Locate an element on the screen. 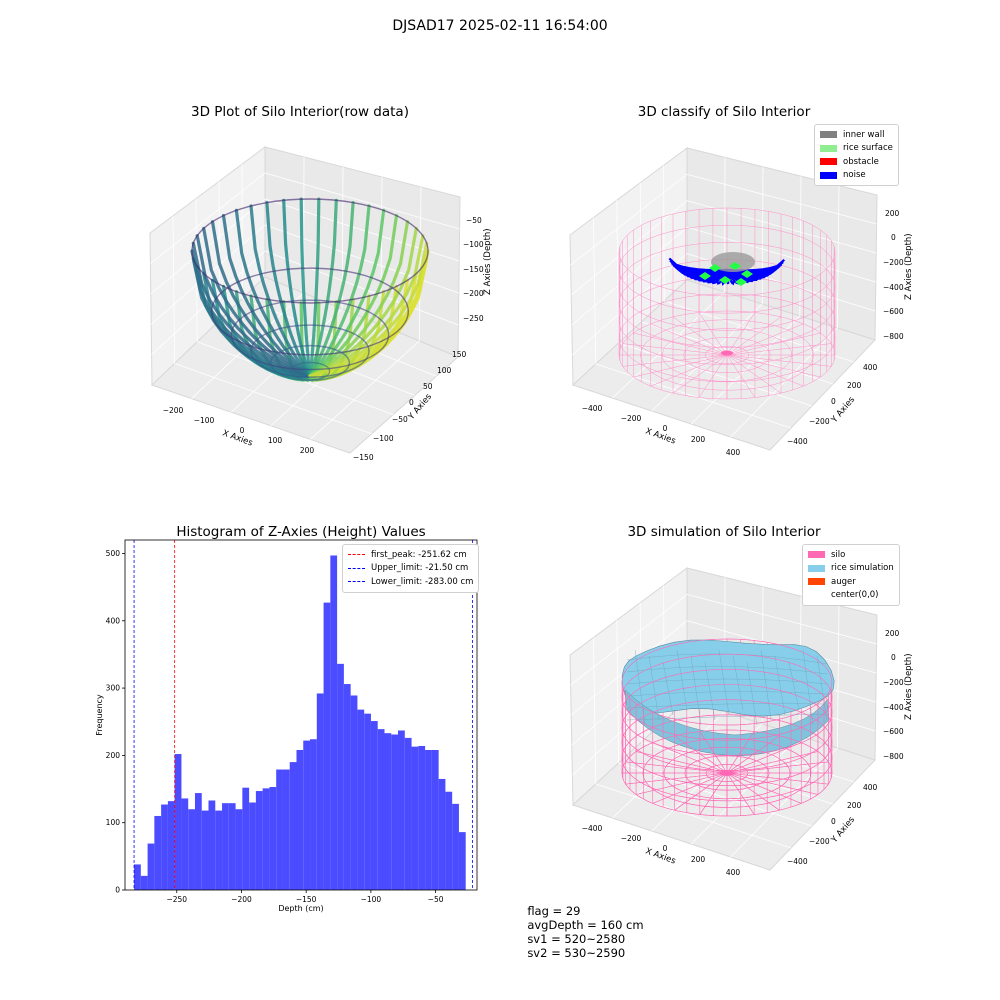  simulation-ztick-1: 200 is located at coordinates (892, 633).